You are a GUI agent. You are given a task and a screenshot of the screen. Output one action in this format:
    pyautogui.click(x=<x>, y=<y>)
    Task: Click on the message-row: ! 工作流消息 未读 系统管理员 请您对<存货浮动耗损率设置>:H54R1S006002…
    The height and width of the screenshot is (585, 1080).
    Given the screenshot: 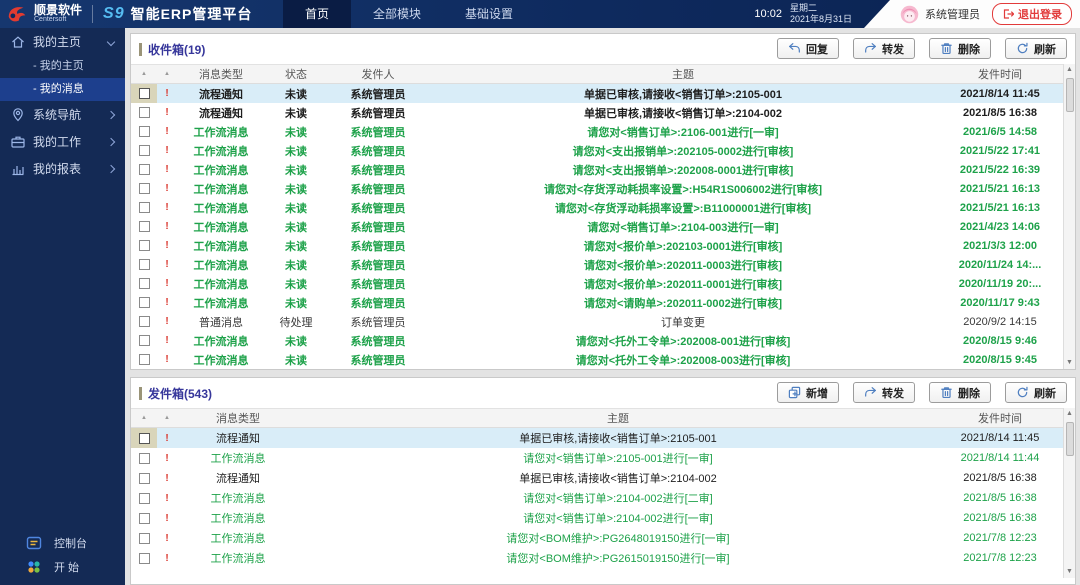 What is the action you would take?
    pyautogui.click(x=597, y=188)
    